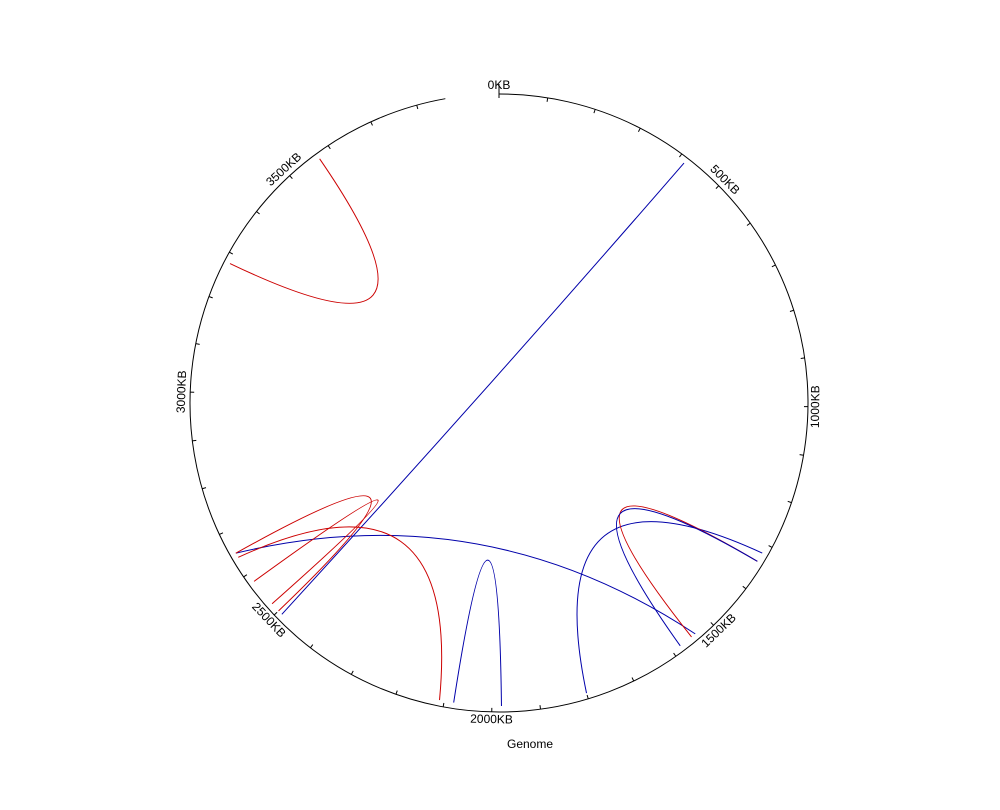  What do you see at coordinates (530, 744) in the screenshot?
I see `genome-label: Genome` at bounding box center [530, 744].